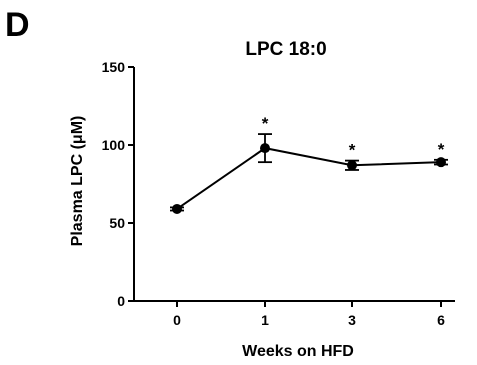 The height and width of the screenshot is (365, 477). I want to click on x-axis: 0 1 3 6, so click(294, 314).